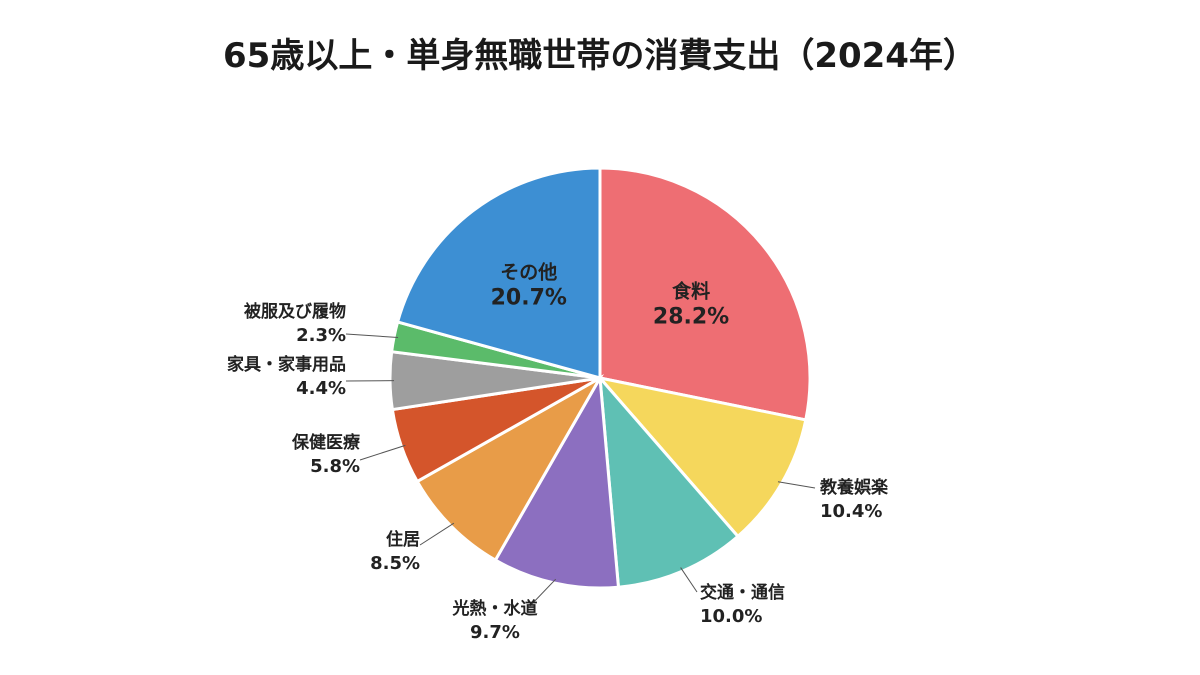 The image size is (1200, 675). I want to click on slice-label-value: 10.0%, so click(731, 616).